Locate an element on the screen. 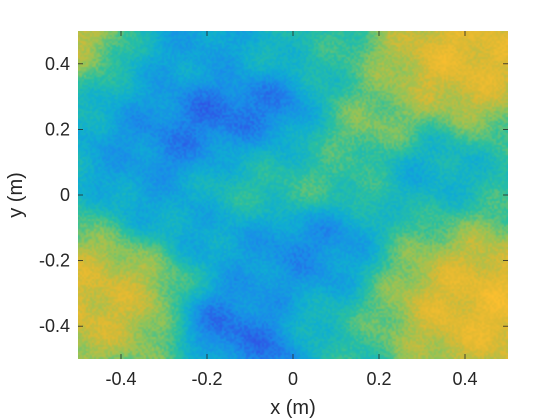 The height and width of the screenshot is (420, 560). y-axis-label: y (m) is located at coordinates (16, 195).